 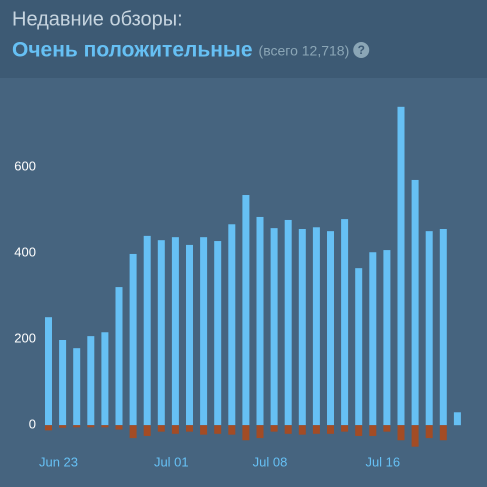 I want to click on x-tick-label: Jul 08, so click(x=270, y=461).